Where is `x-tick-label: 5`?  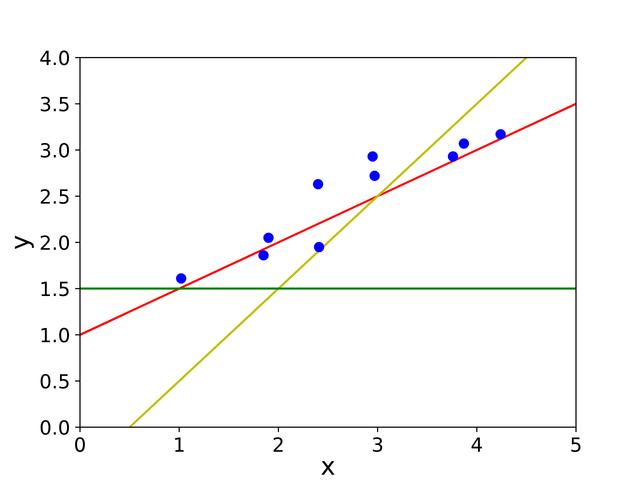 x-tick-label: 5 is located at coordinates (575, 445).